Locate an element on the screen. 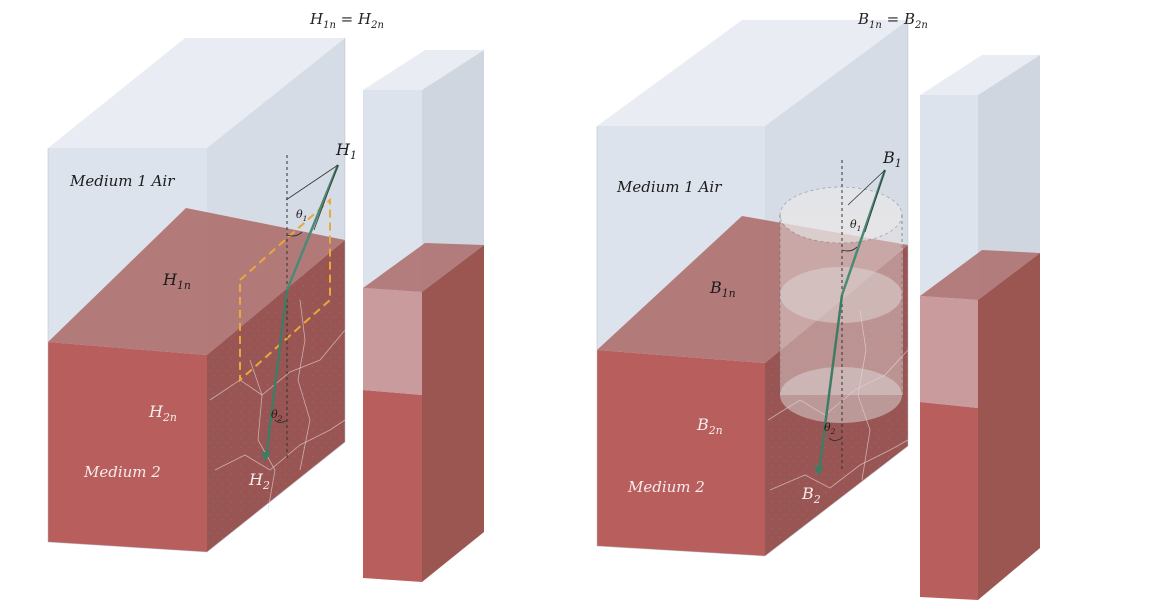 The image size is (1162, 608). right-b1-vector is located at coordinates (863, 232).